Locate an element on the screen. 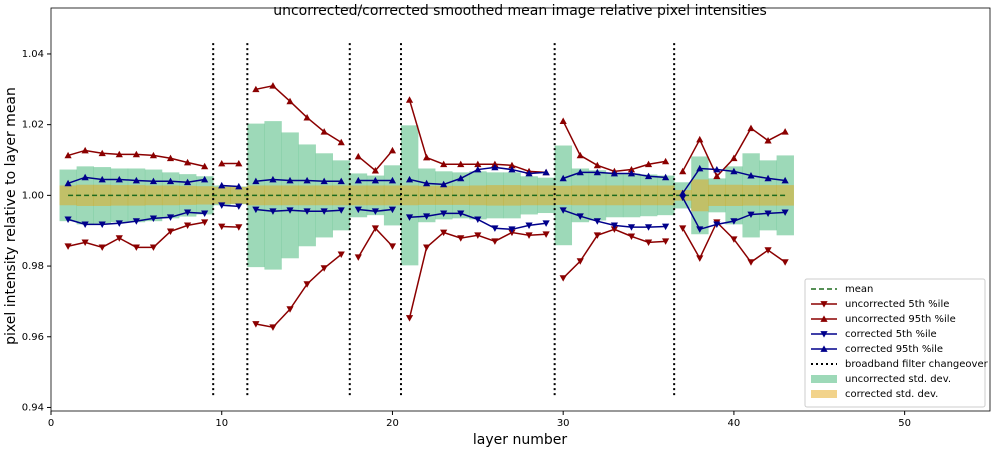 The image size is (993, 451). legend-label: uncorrected 95th %ile is located at coordinates (900, 319).